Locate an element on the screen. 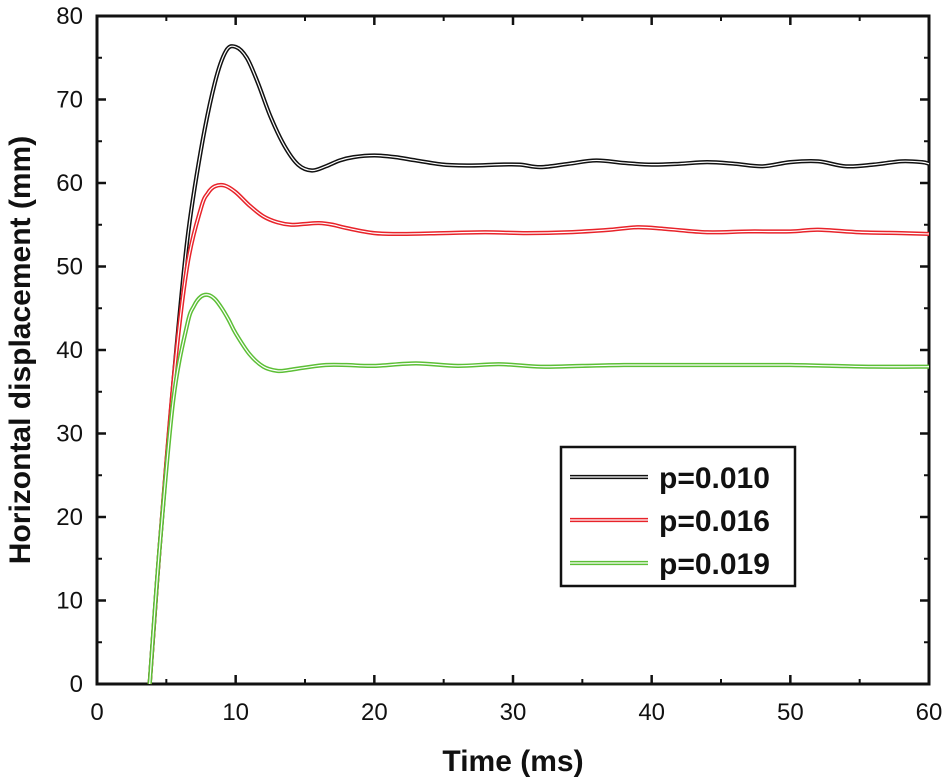 The height and width of the screenshot is (781, 950). x-tick-label: 30 is located at coordinates (513, 712).